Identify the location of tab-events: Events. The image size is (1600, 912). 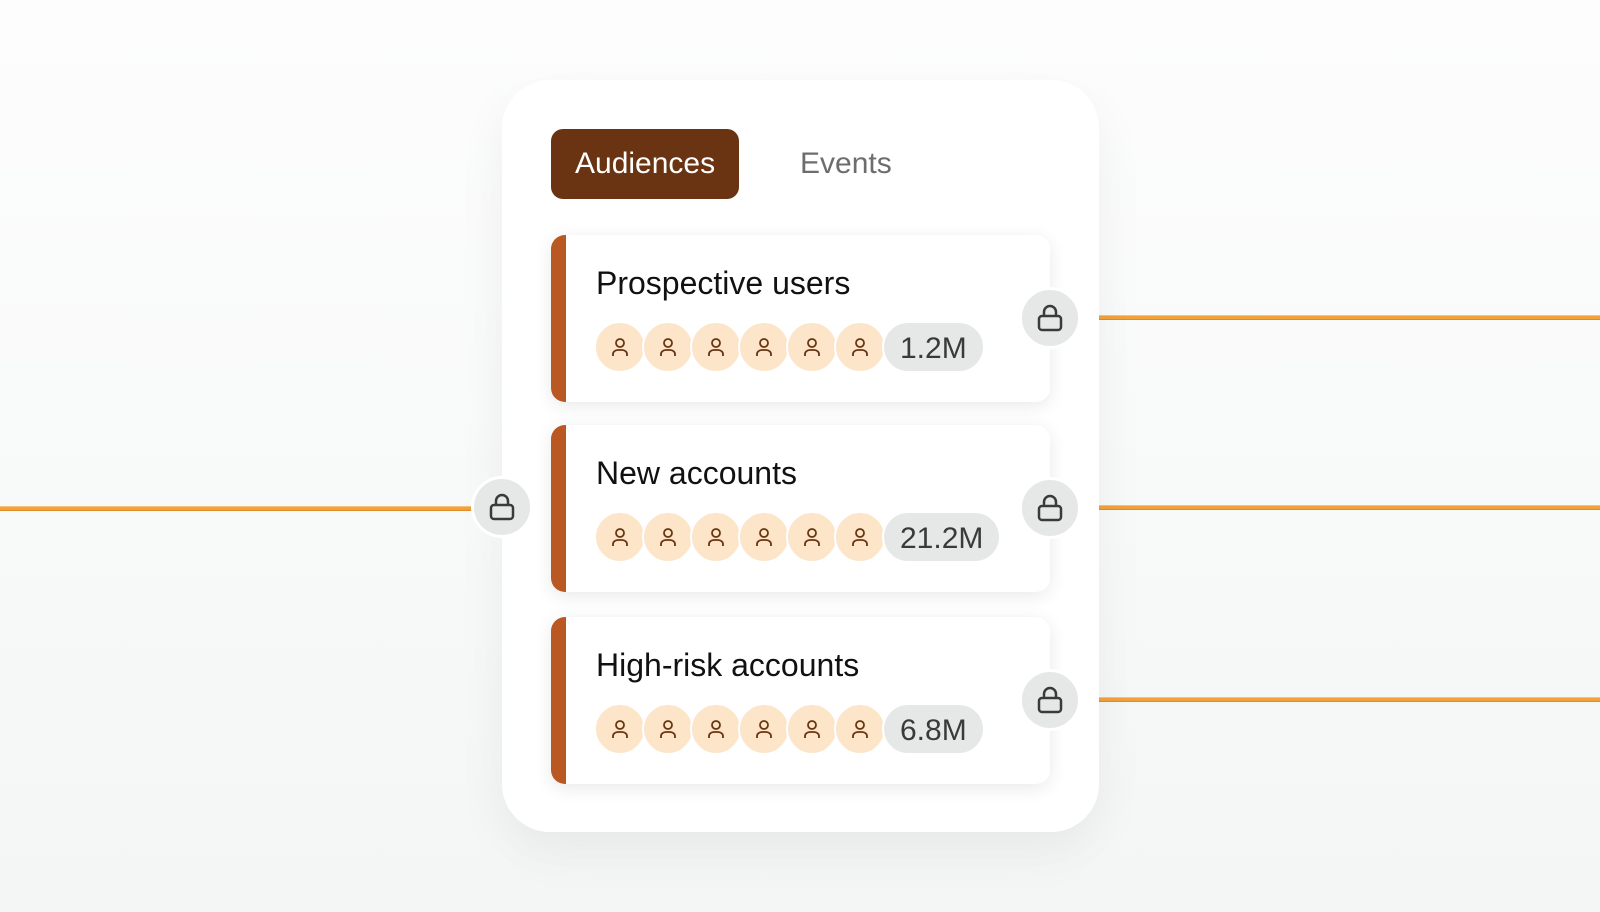
(846, 163).